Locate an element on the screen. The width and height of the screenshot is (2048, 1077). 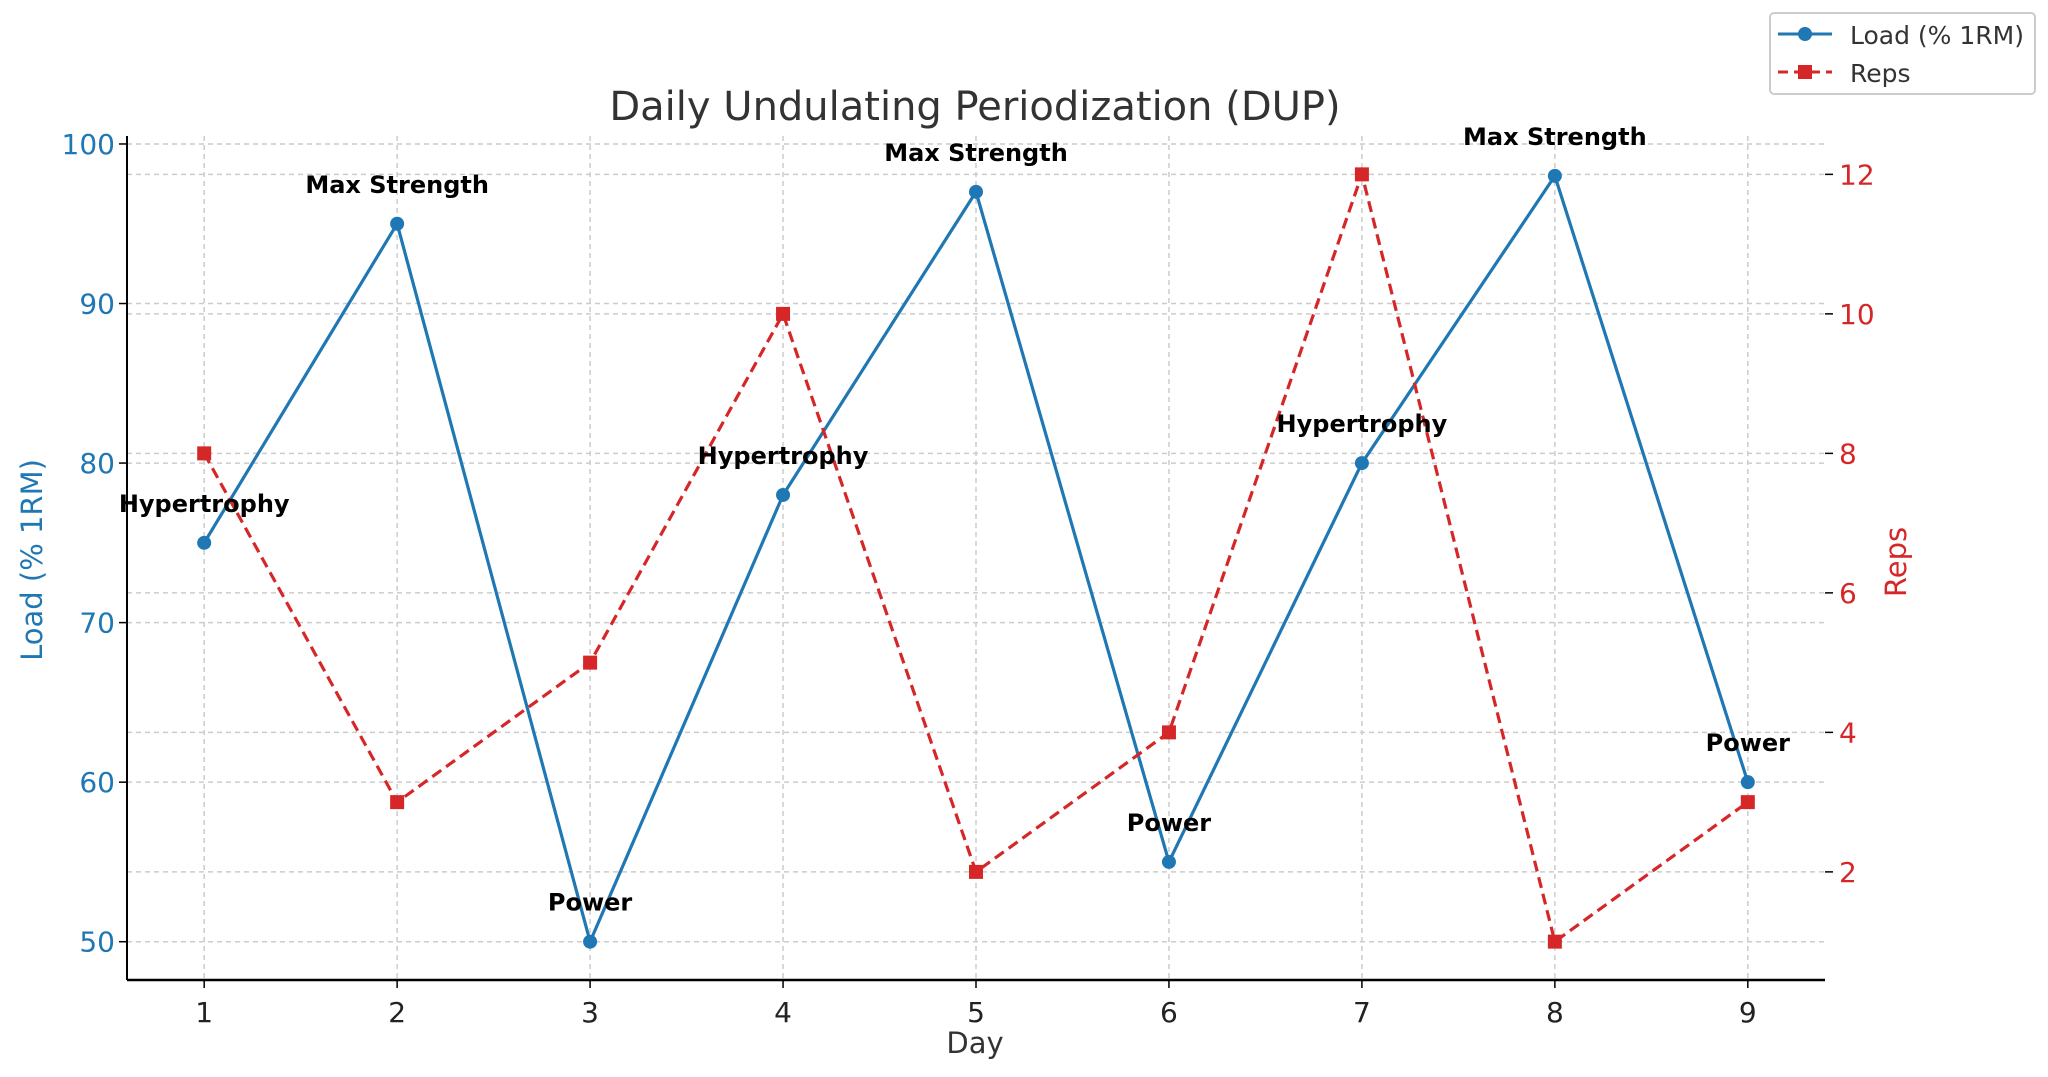
y-tick-label-right: 4 is located at coordinates (1848, 732).